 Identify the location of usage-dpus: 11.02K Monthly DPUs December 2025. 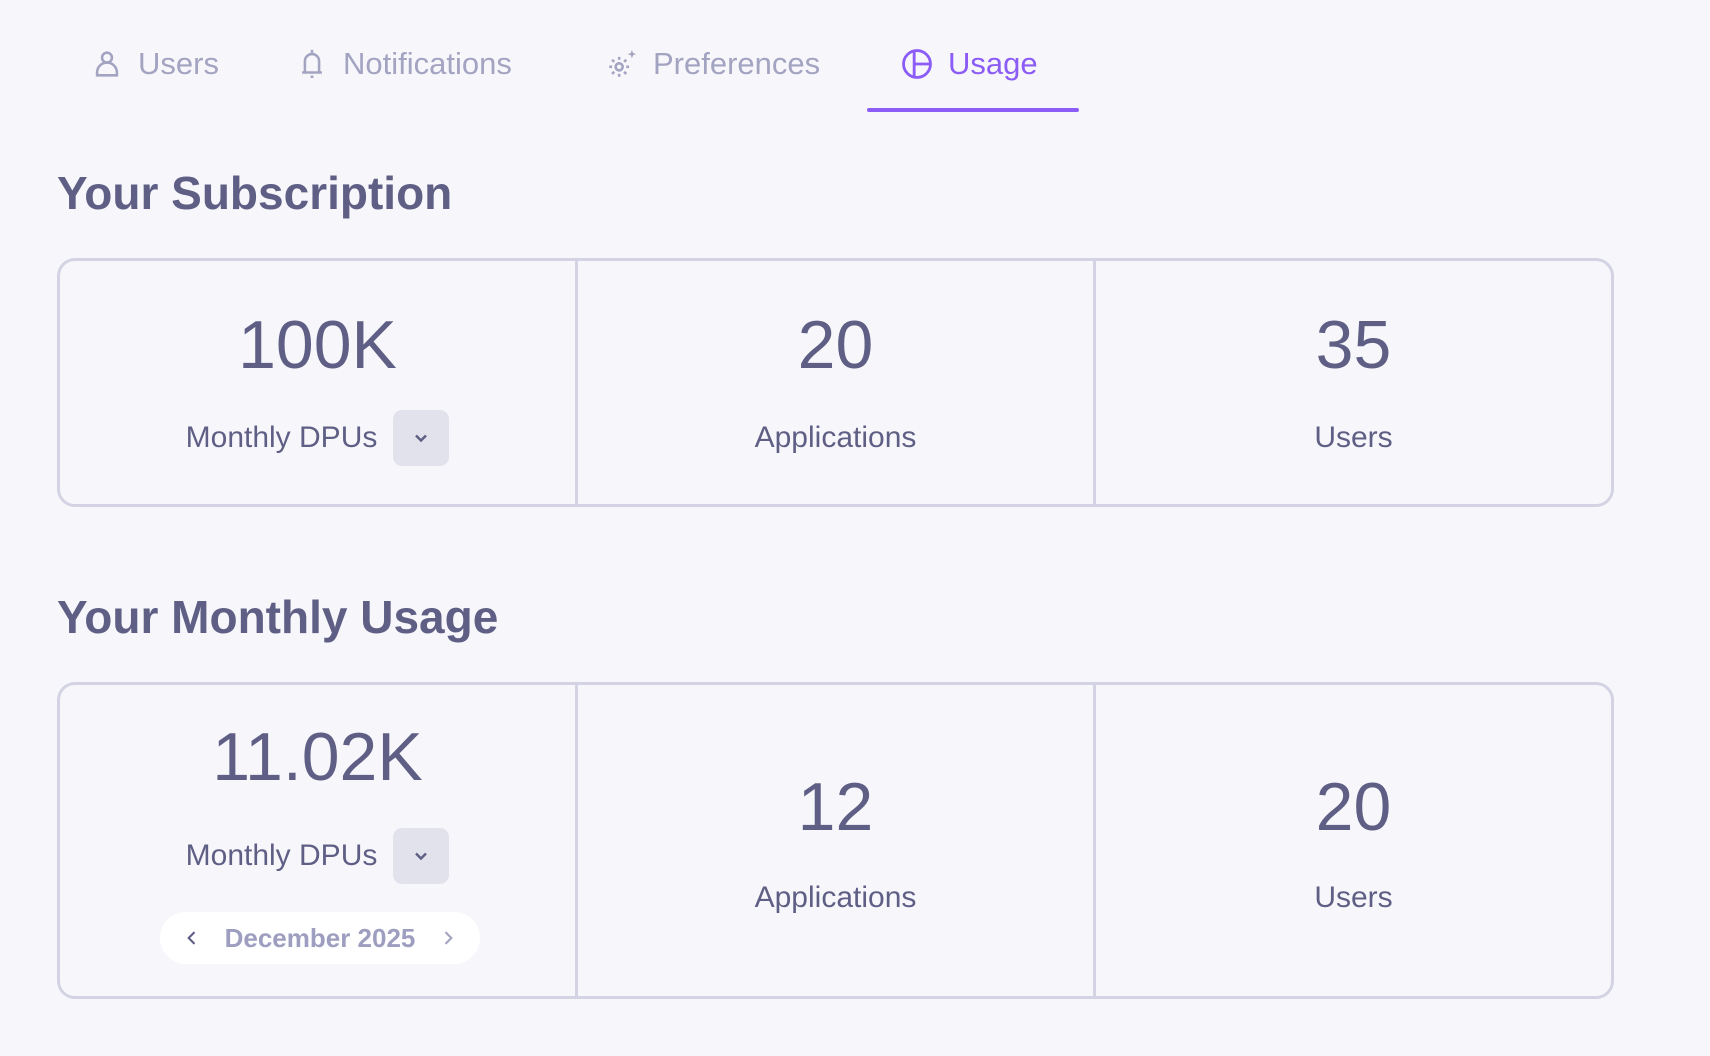
(319, 840).